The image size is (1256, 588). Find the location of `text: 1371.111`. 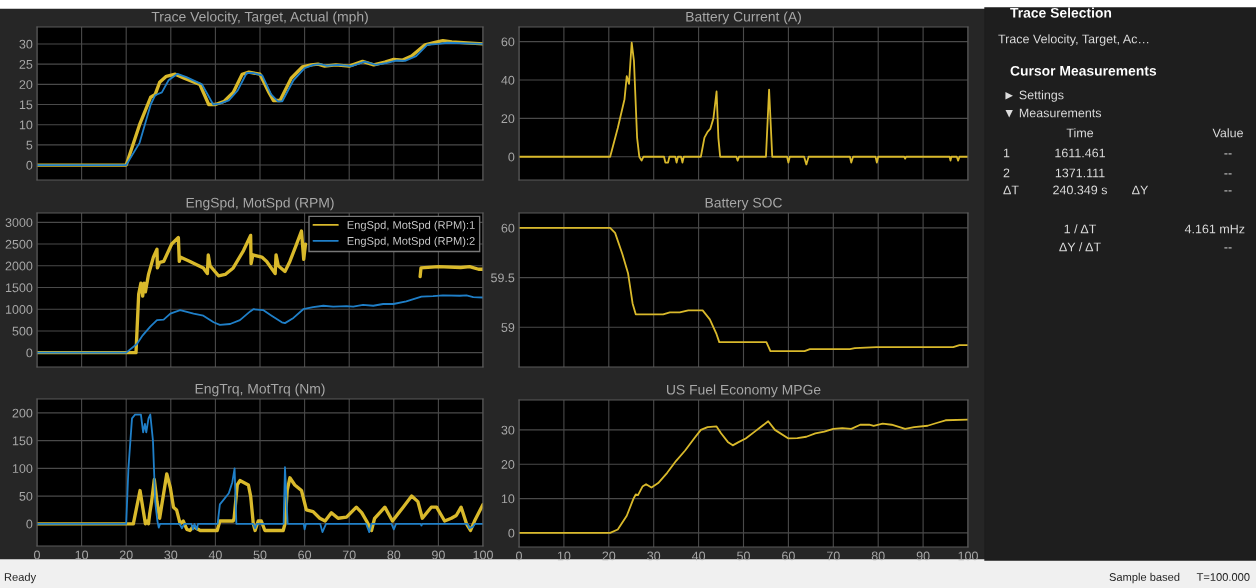

text: 1371.111 is located at coordinates (1080, 173).